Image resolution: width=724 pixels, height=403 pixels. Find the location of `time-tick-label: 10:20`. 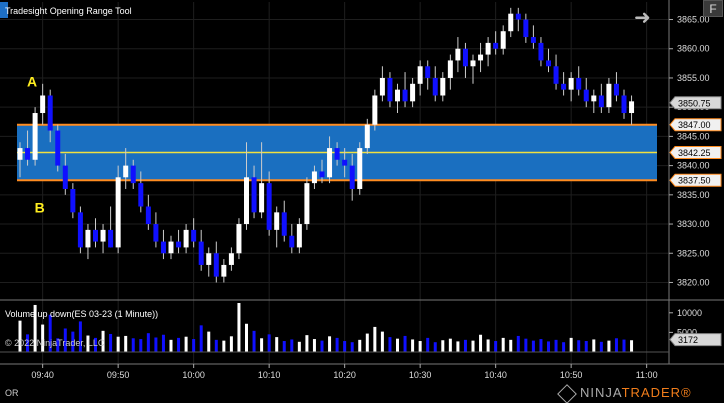

time-tick-label: 10:20 is located at coordinates (344, 375).